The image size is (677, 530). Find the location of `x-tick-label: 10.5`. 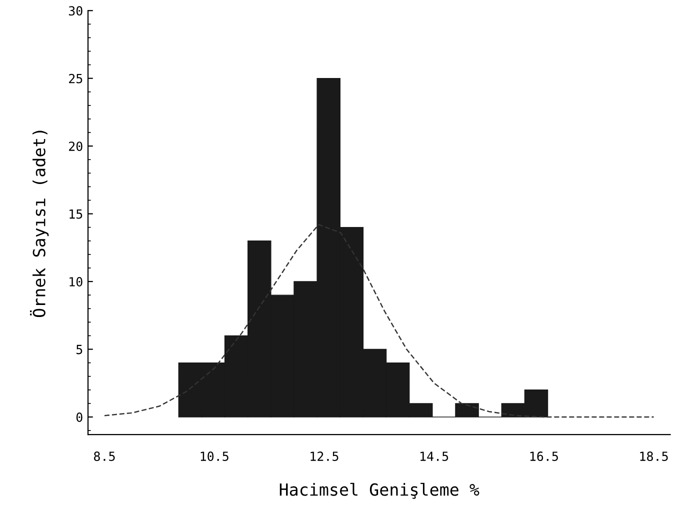

x-tick-label: 10.5 is located at coordinates (214, 457).